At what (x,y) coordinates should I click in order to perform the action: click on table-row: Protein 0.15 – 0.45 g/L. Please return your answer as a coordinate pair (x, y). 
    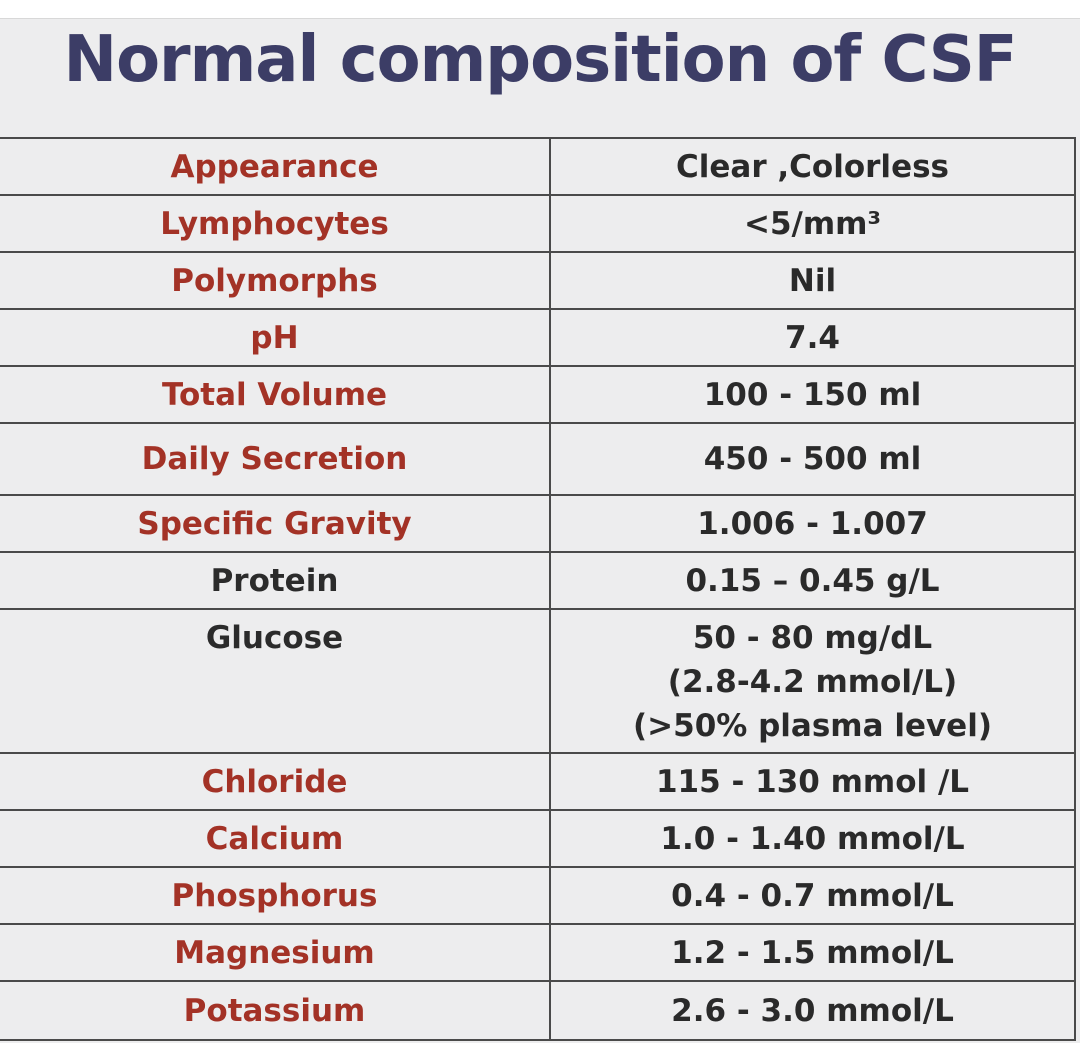
    Looking at the image, I should click on (537, 581).